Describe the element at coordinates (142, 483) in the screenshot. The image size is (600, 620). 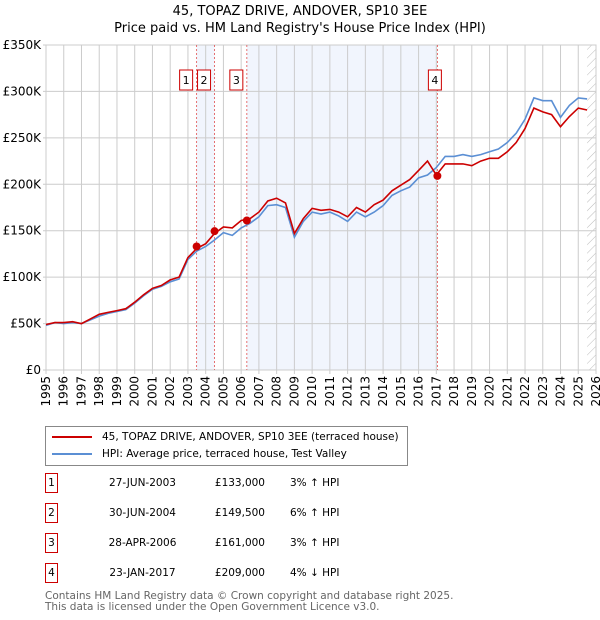
I see `transaction-date: 27-JUN-2003` at that location.